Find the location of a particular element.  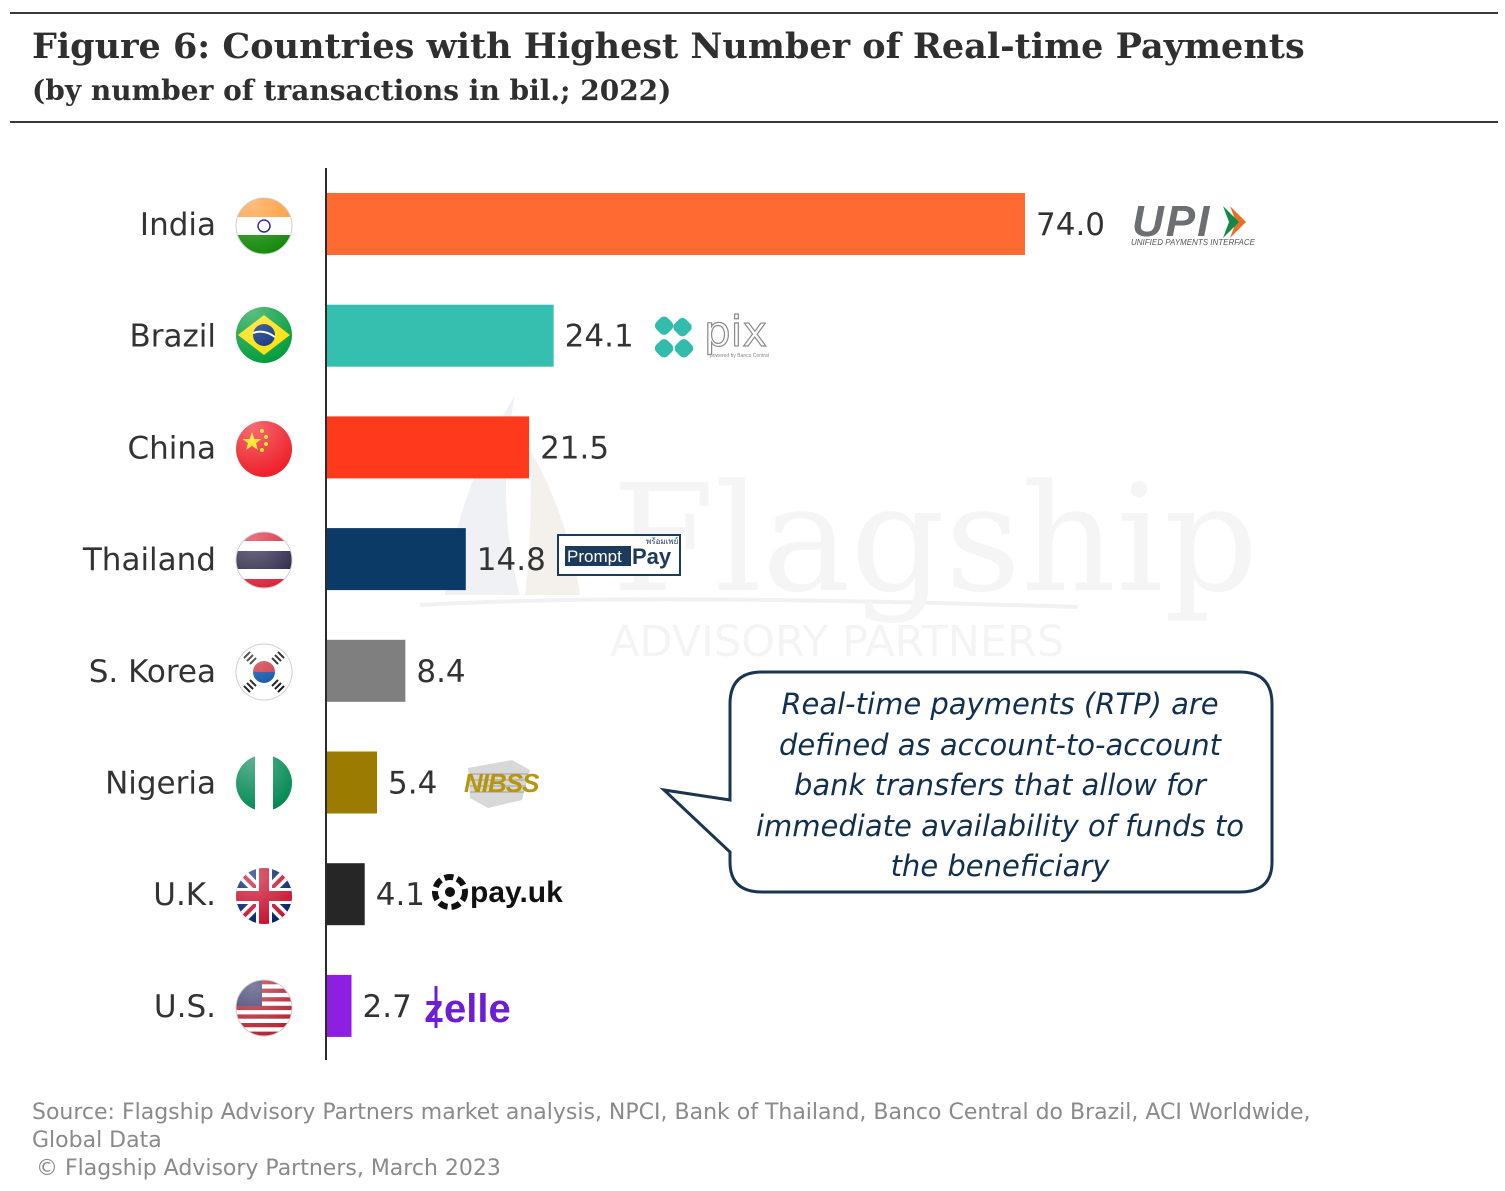

value-label: 2.7 is located at coordinates (387, 1007).